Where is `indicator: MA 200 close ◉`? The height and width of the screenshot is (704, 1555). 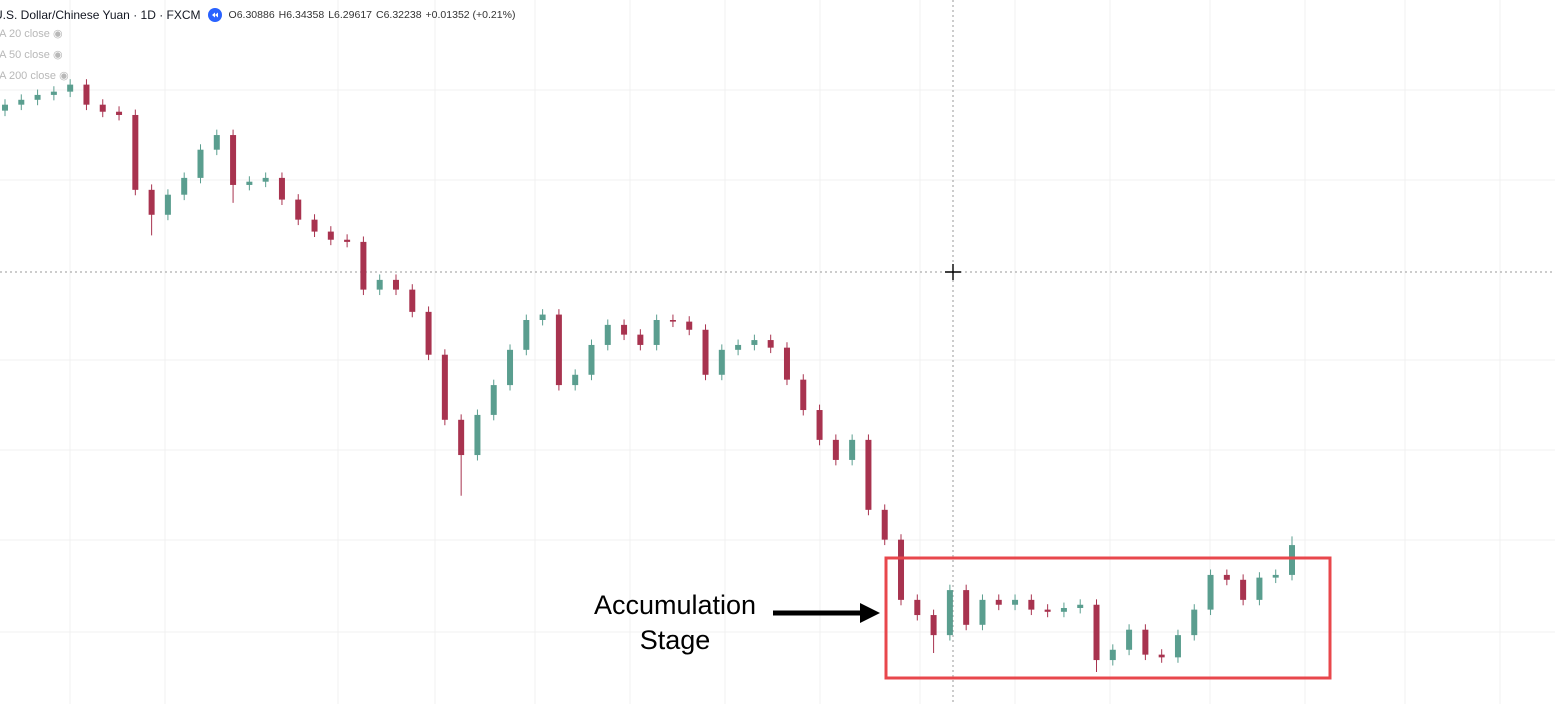 indicator: MA 200 close ◉ is located at coordinates (34, 75).